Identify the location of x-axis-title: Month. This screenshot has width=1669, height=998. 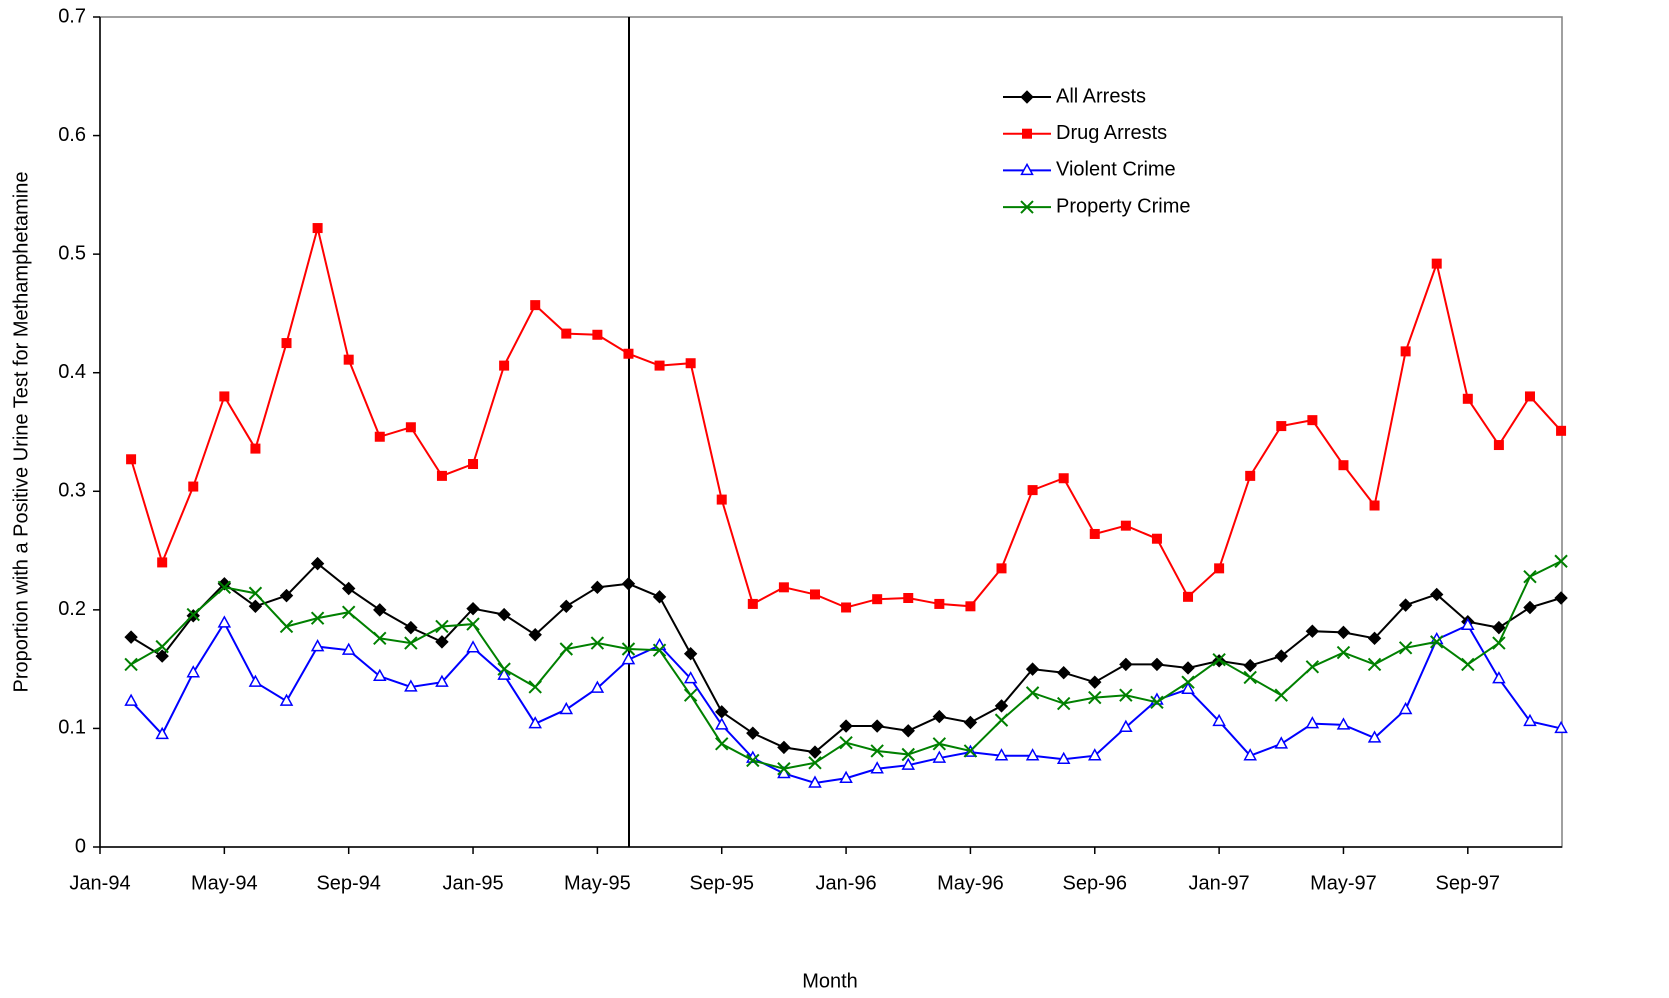
(830, 981).